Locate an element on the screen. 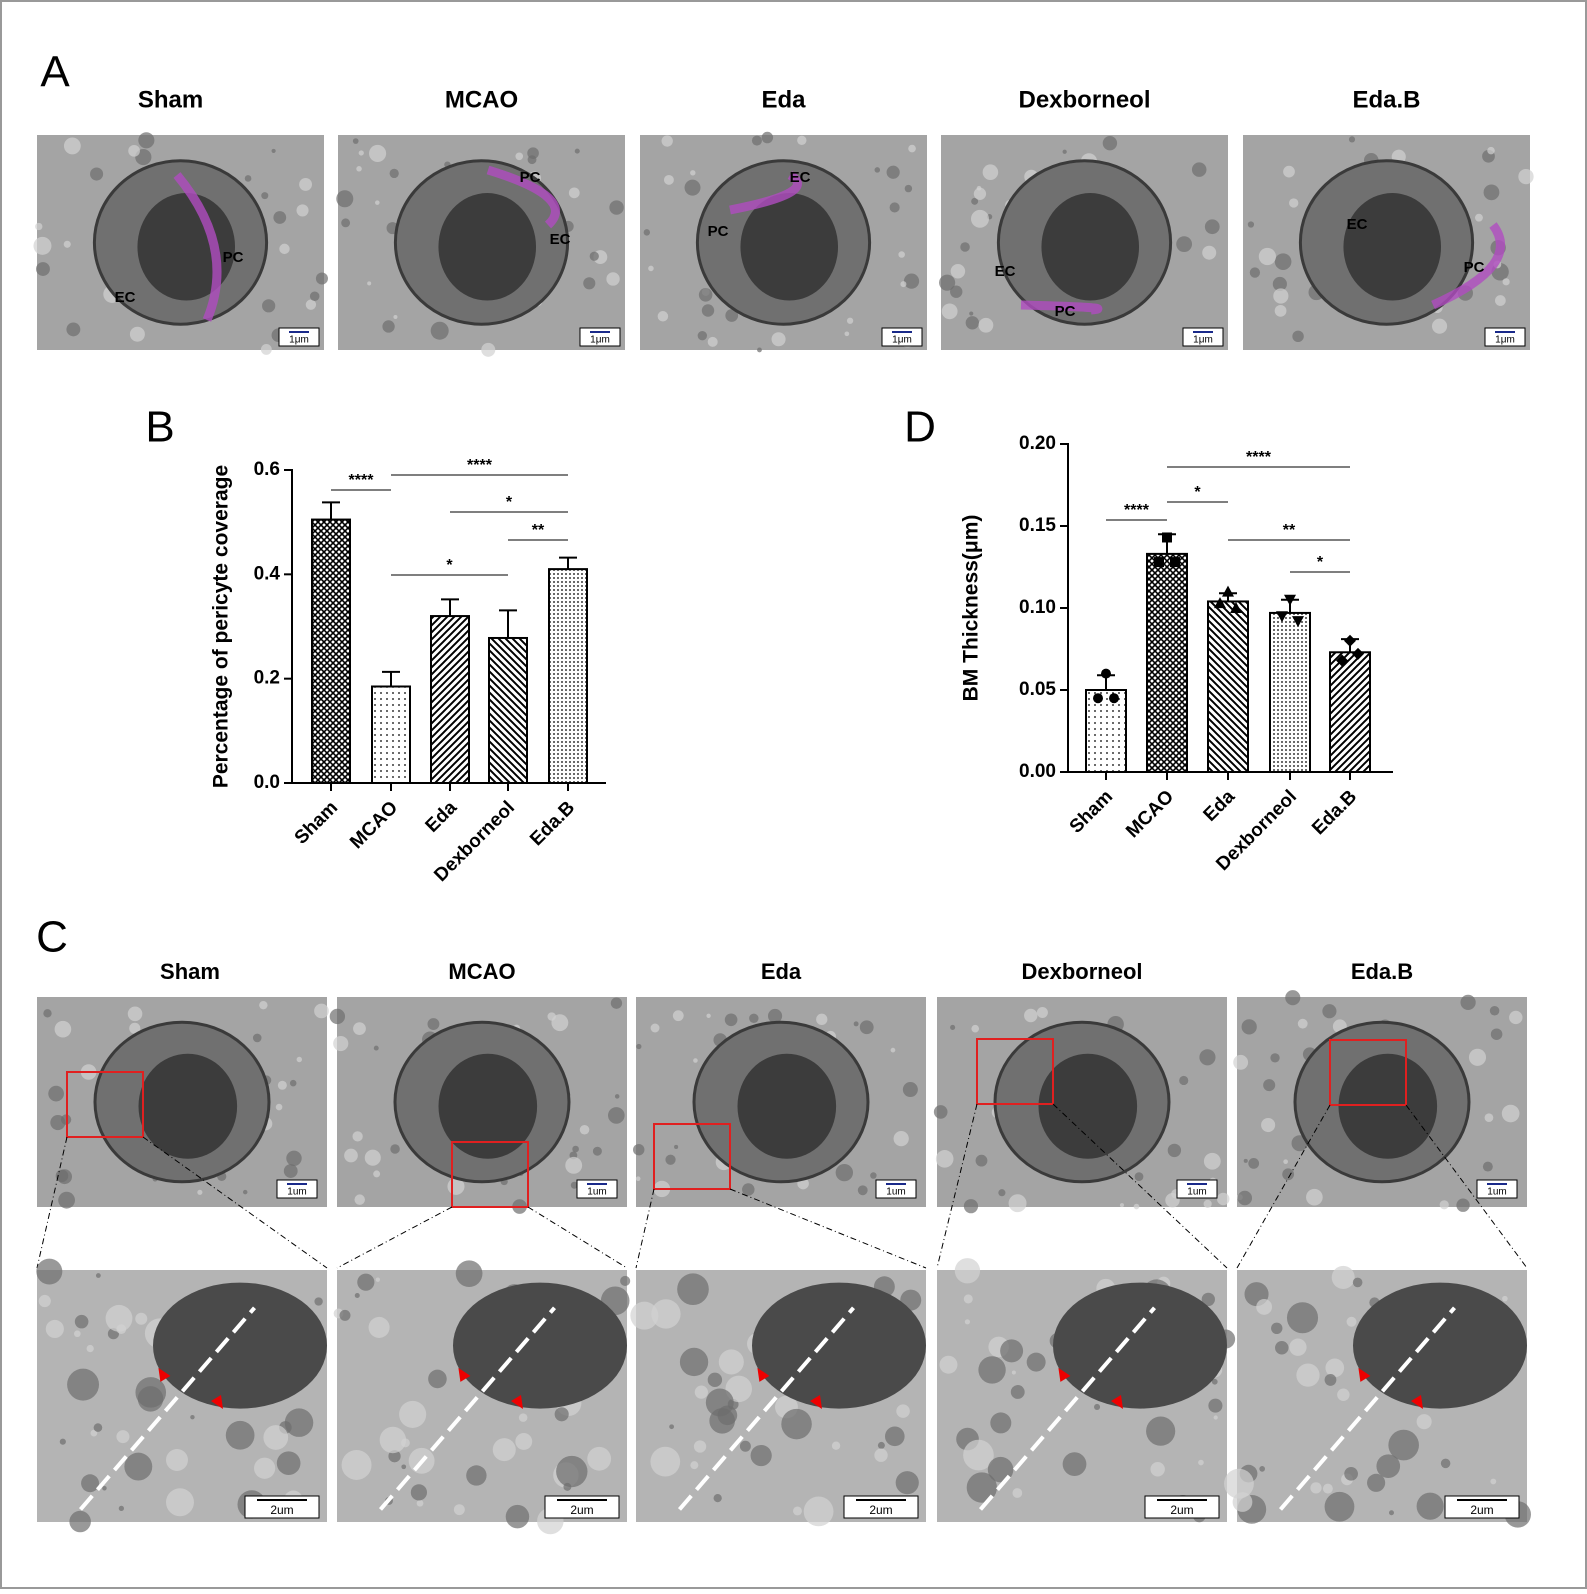 The height and width of the screenshot is (1594, 1587). y-tick-label: 0.00 is located at coordinates (1037, 771).